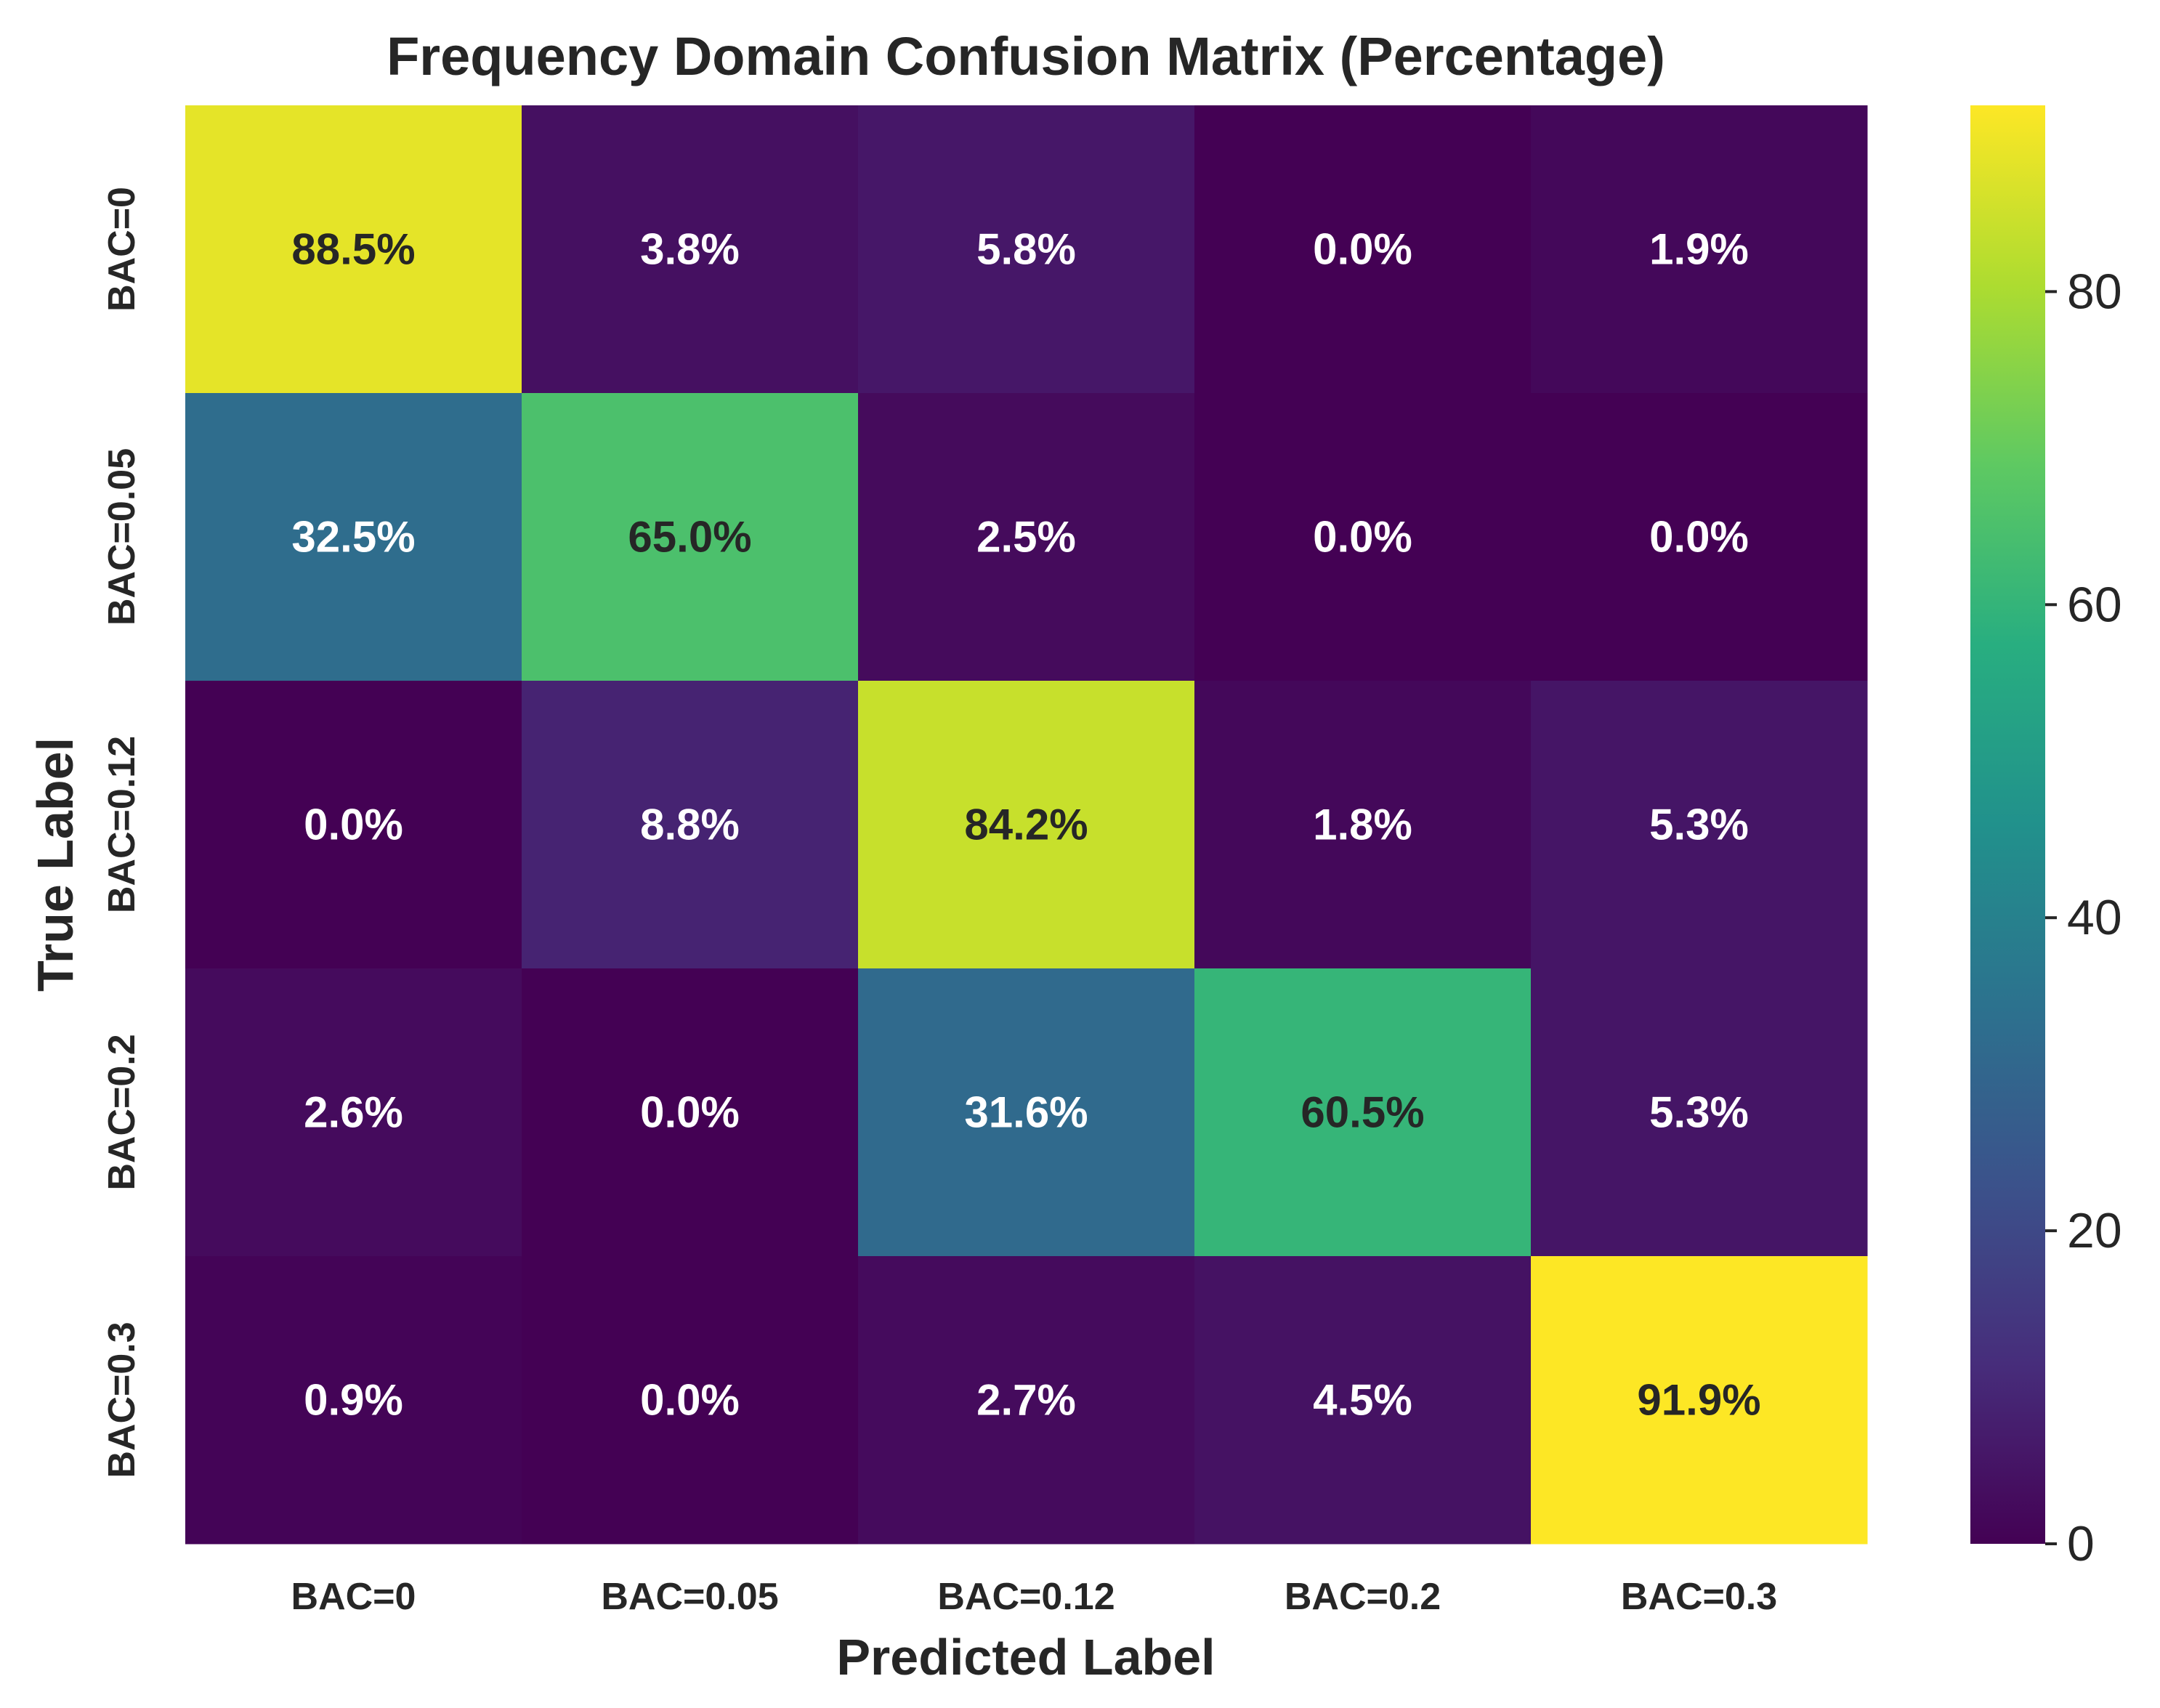  What do you see at coordinates (2081, 1543) in the screenshot?
I see `colorbar-tick-label: 0` at bounding box center [2081, 1543].